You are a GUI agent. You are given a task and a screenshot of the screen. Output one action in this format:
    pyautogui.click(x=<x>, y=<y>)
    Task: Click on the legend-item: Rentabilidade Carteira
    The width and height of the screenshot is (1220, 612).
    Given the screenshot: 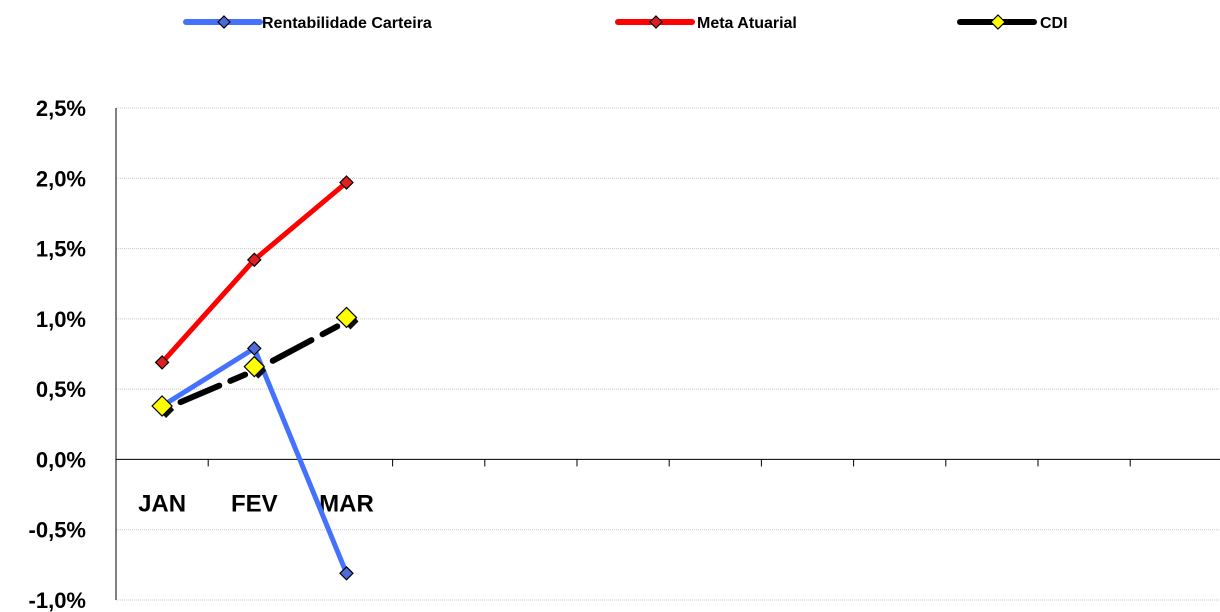 What is the action you would take?
    pyautogui.click(x=307, y=23)
    